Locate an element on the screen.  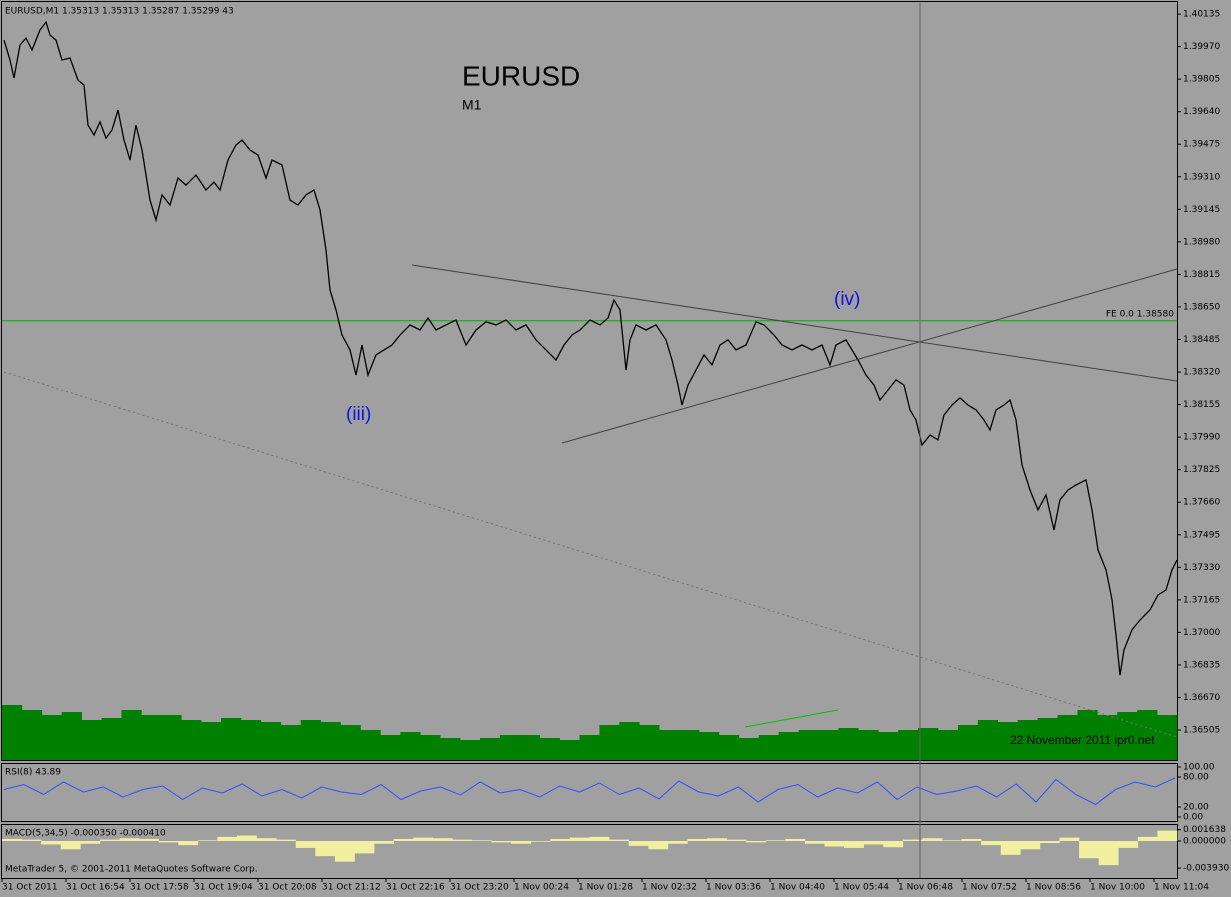
x-tick-label: 1 Nov 00:24 is located at coordinates (541, 888).